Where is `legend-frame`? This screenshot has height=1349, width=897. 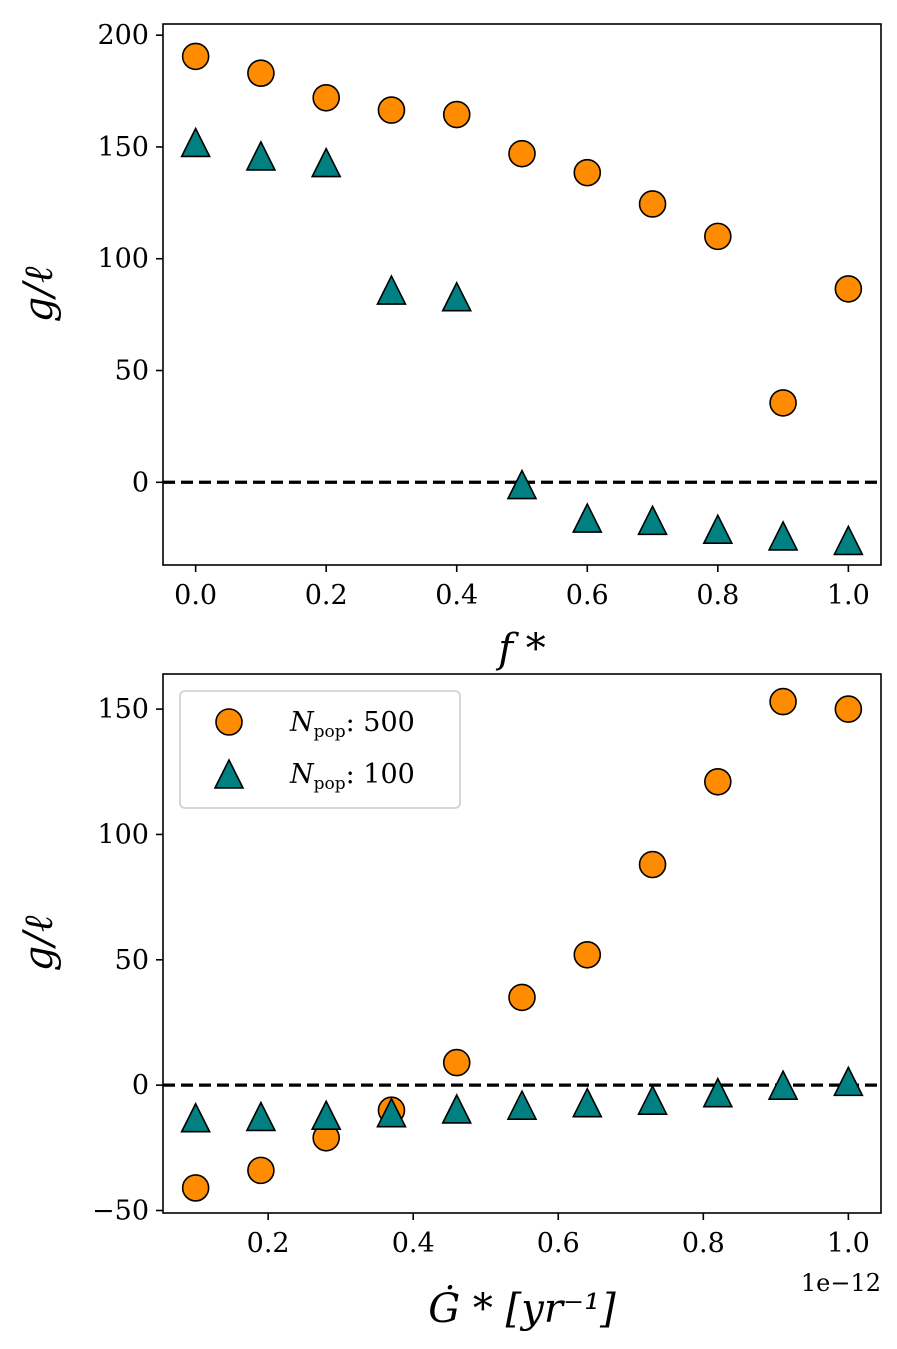 legend-frame is located at coordinates (320, 749).